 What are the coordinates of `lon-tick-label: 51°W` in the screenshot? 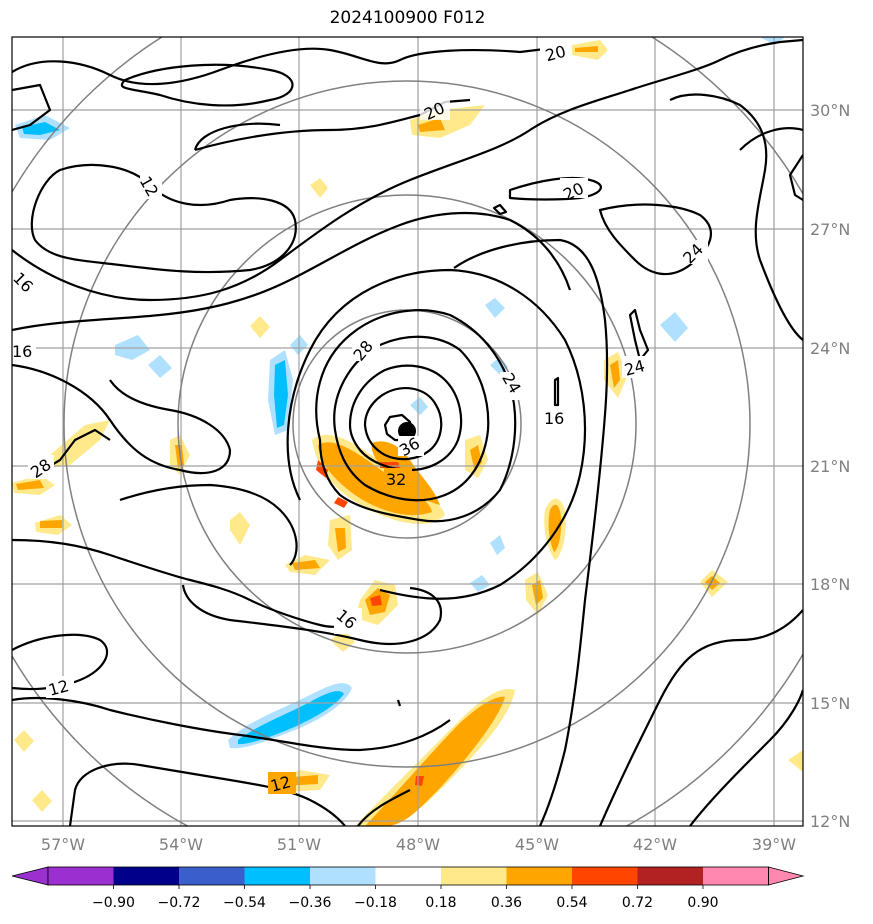 It's located at (299, 844).